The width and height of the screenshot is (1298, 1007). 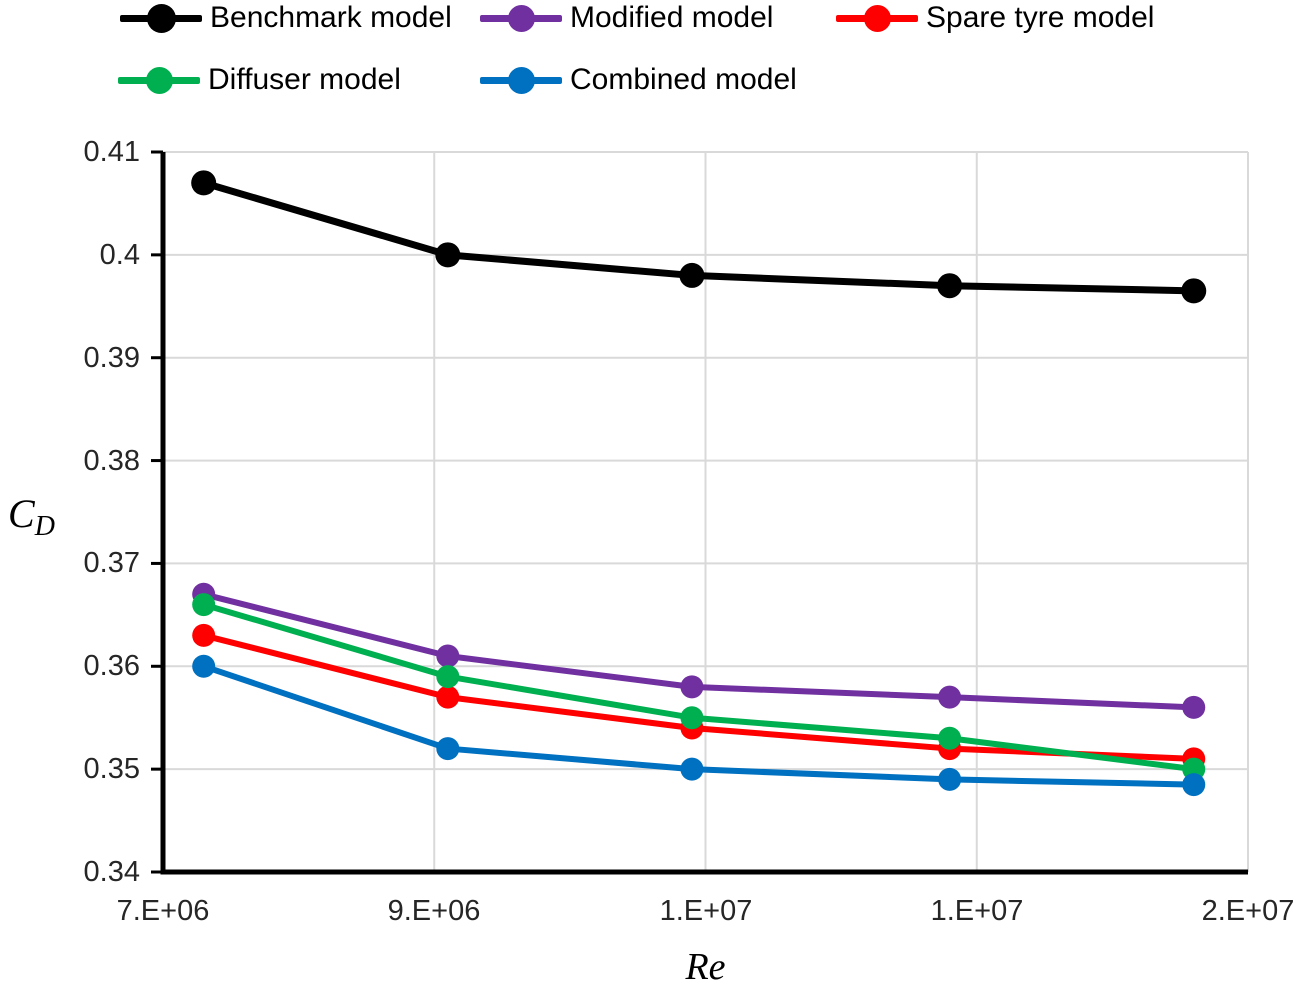 I want to click on y-tick-label: 0.4, so click(x=119, y=255).